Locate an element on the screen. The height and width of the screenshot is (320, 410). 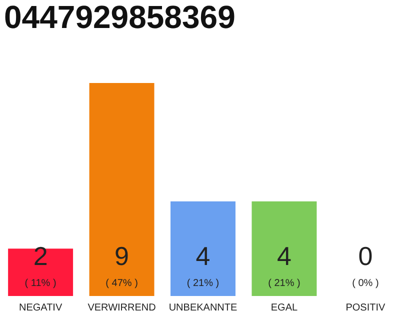
x-tick-label: NEGATIV is located at coordinates (40, 308).